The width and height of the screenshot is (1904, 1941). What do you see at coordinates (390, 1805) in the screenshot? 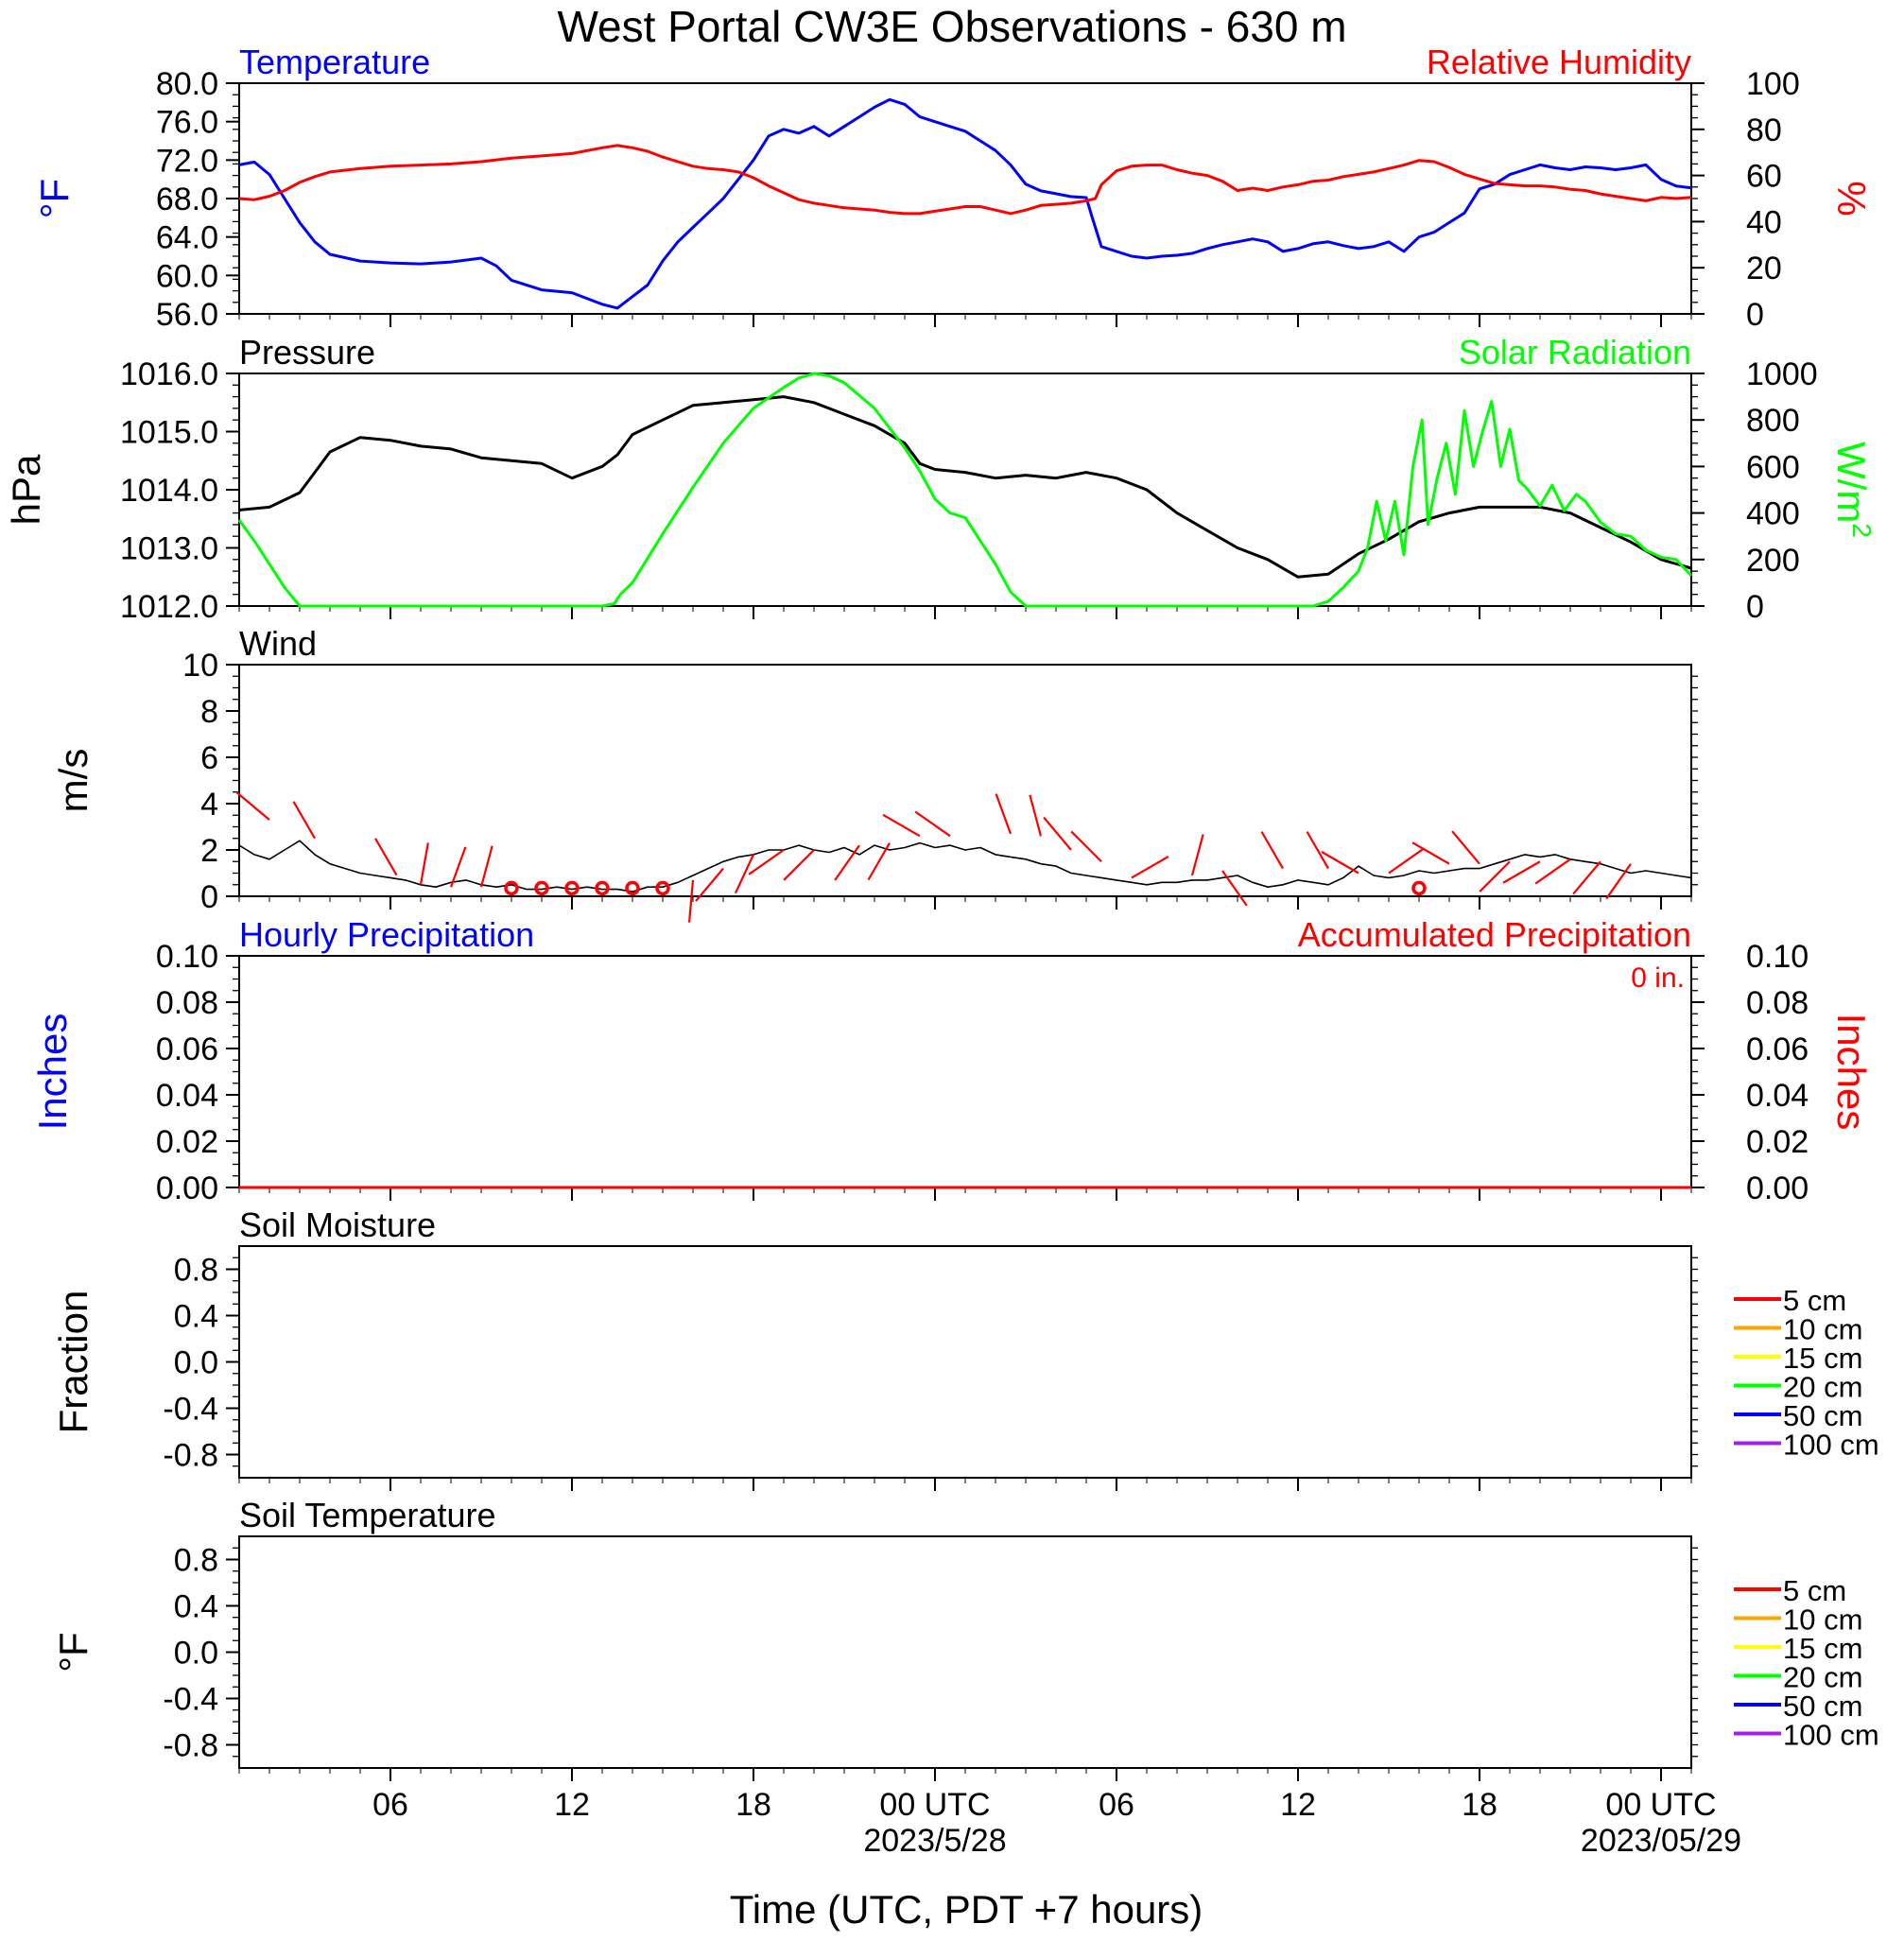
I see `x-tick-label: 06` at bounding box center [390, 1805].